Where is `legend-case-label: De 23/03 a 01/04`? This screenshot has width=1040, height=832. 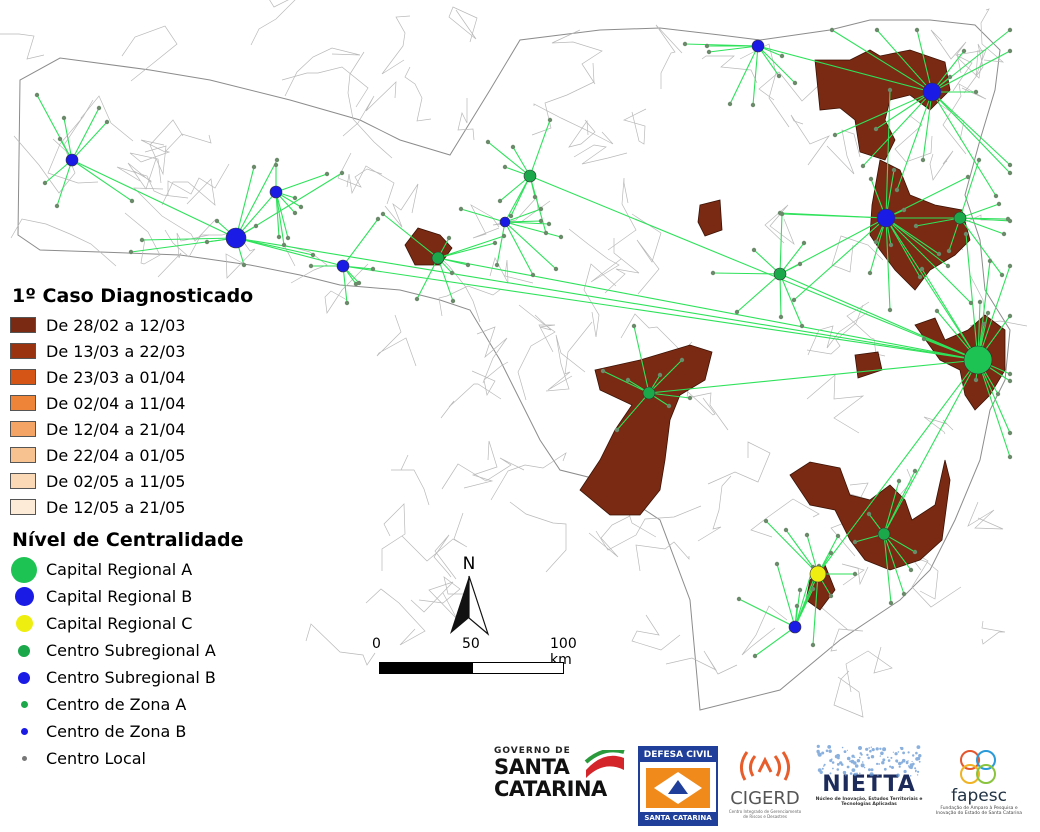 legend-case-label: De 23/03 a 01/04 is located at coordinates (116, 377).